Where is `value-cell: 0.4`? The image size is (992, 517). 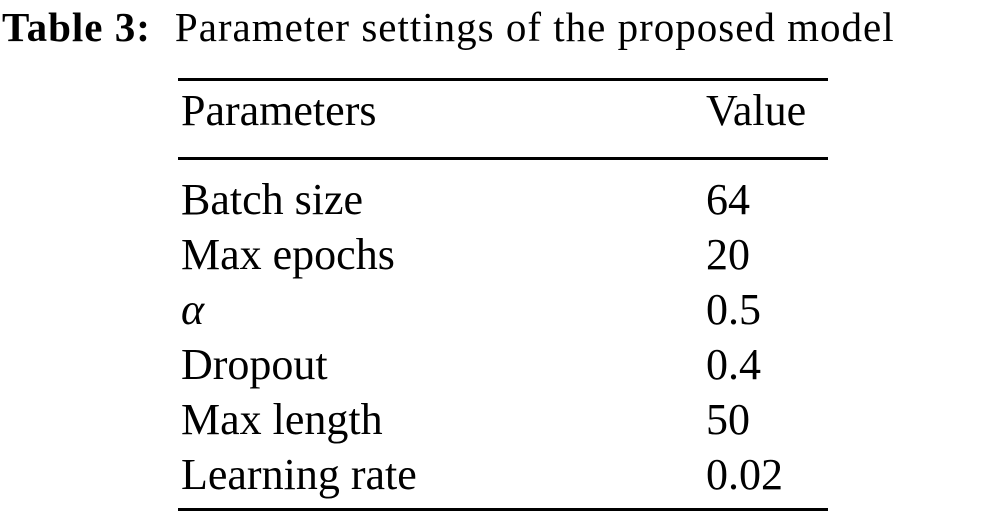
value-cell: 0.4 is located at coordinates (733, 364).